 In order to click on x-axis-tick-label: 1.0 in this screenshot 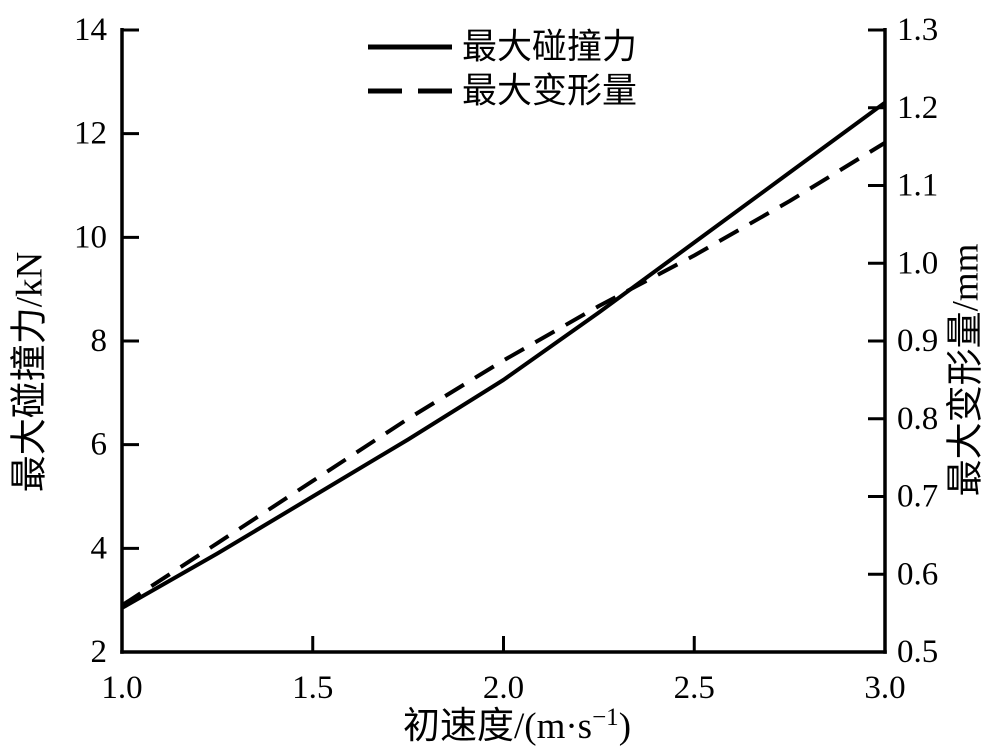, I will do `click(121, 688)`.